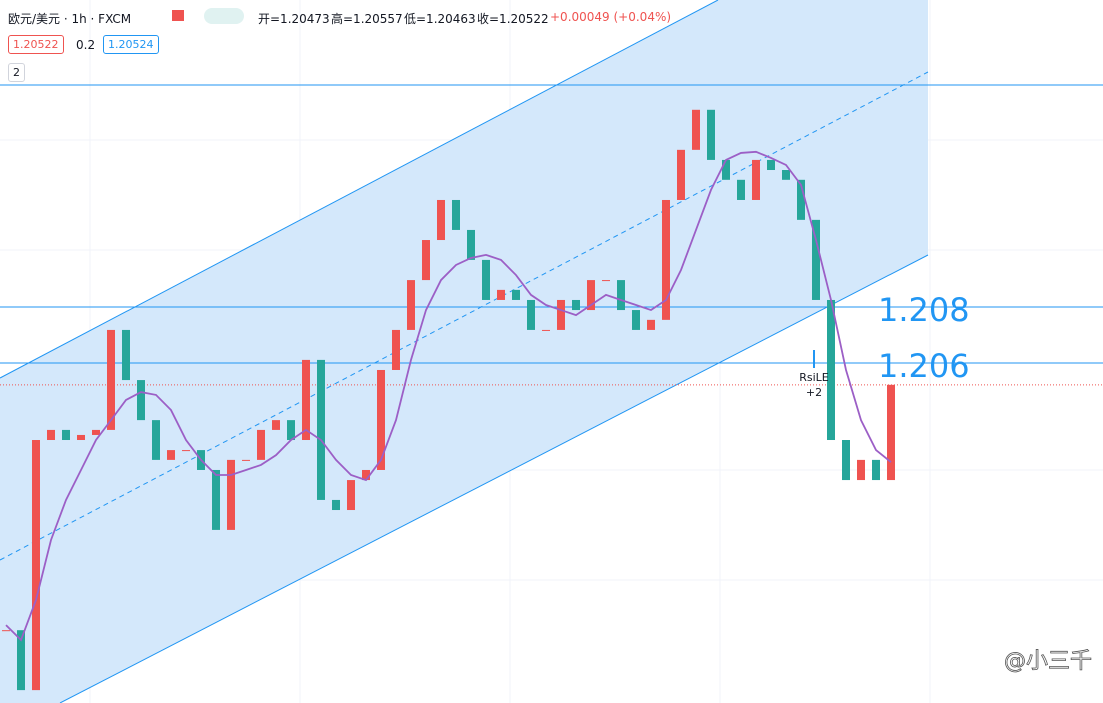  Describe the element at coordinates (131, 44) in the screenshot. I see `ask: 1.20524` at that location.